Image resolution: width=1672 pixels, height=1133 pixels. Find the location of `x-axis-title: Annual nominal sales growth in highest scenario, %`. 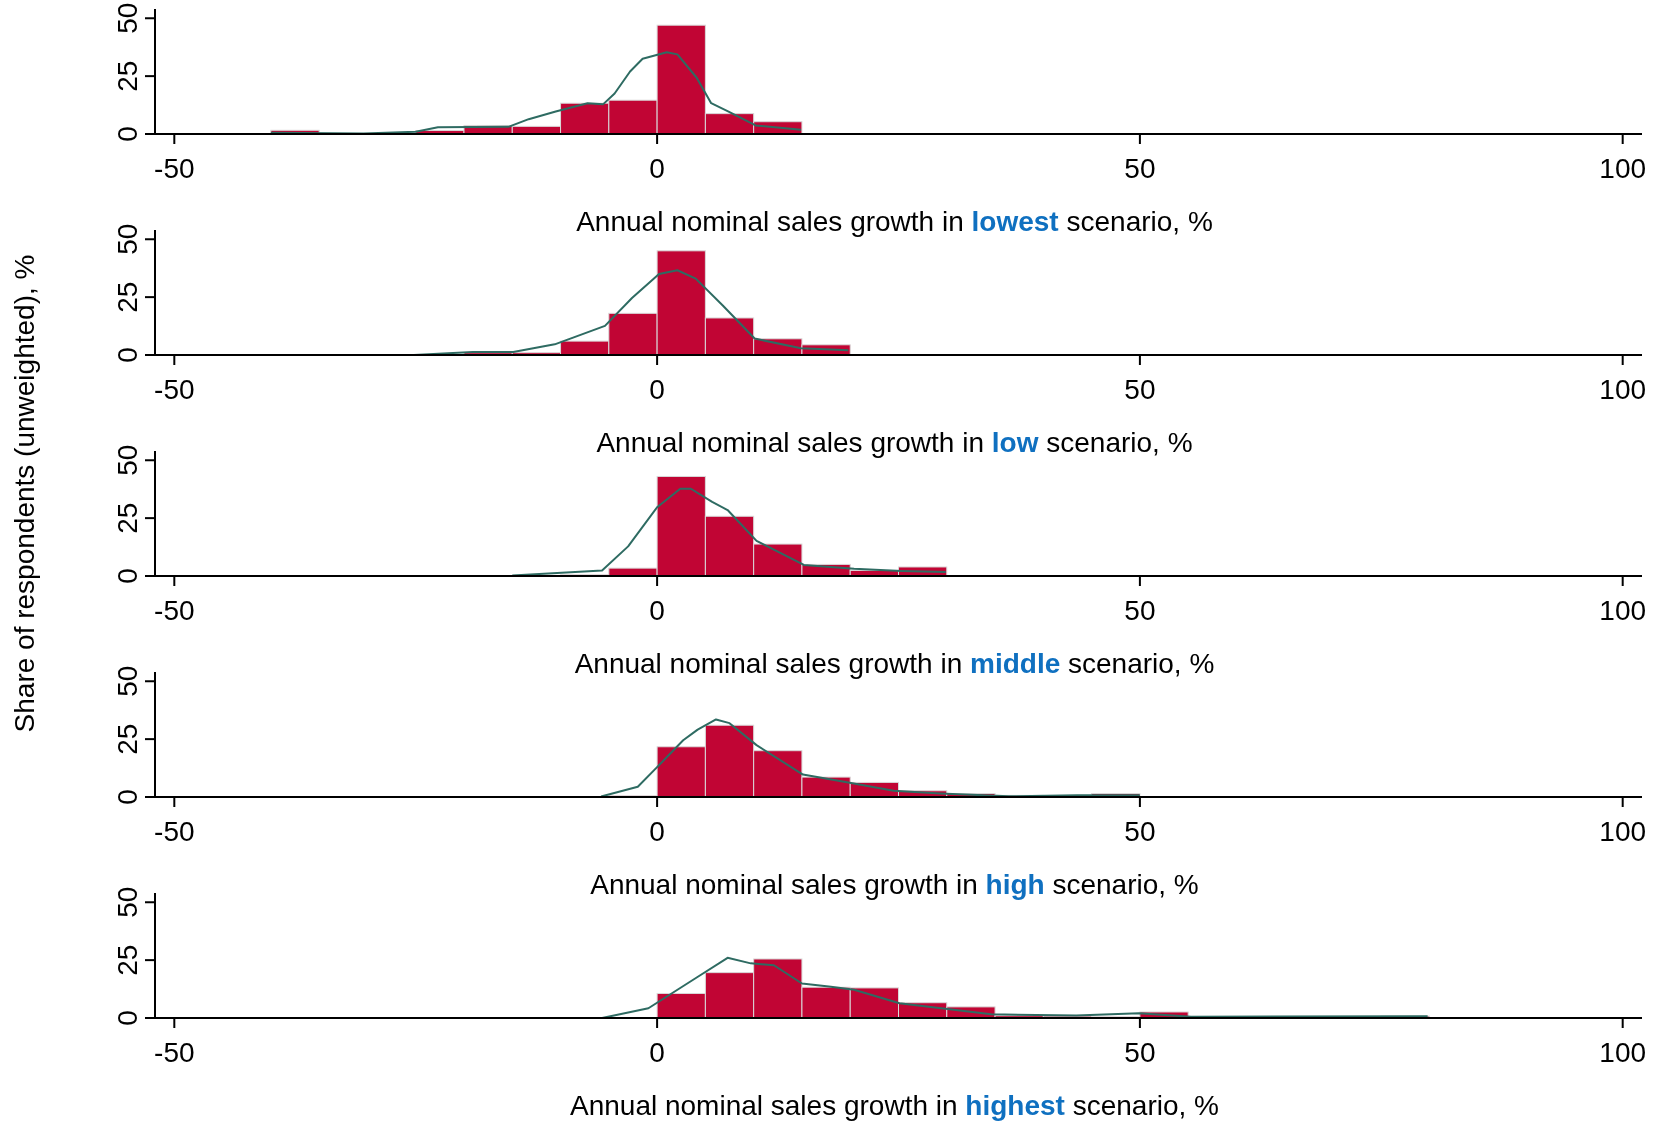

x-axis-title: Annual nominal sales growth in highest scenario, % is located at coordinates (894, 1105).